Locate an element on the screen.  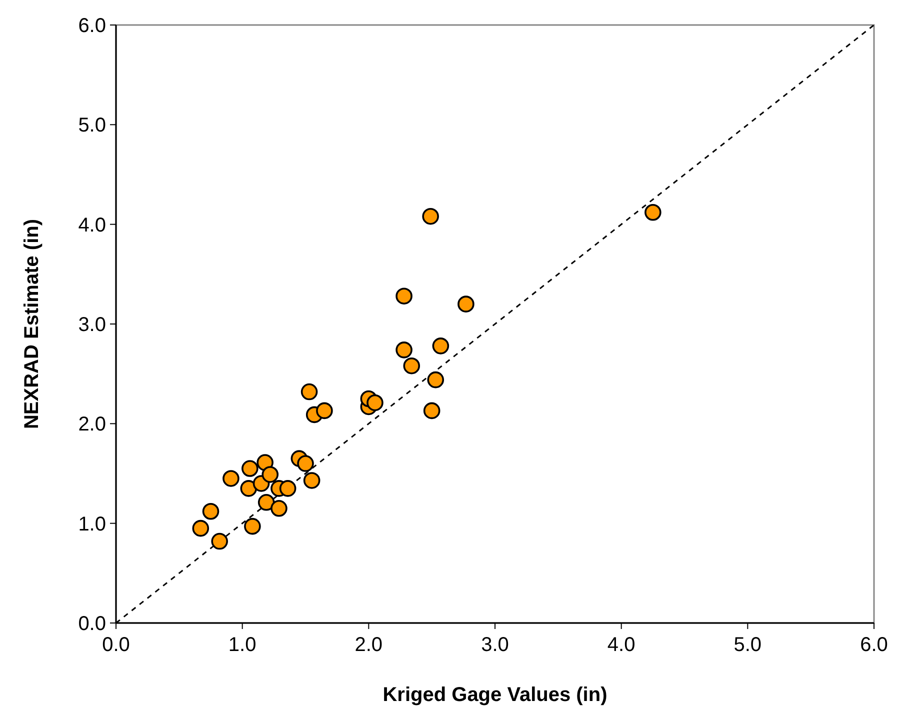
y-tick-label: 1.0 is located at coordinates (92, 524).